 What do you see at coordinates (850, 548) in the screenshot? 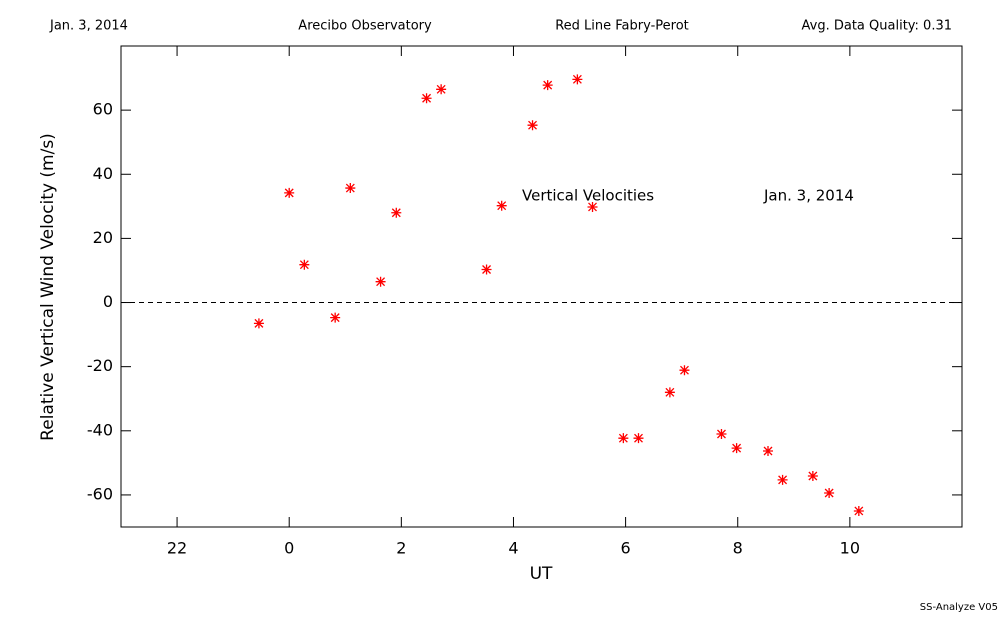
I see `x-tick-label: 10` at bounding box center [850, 548].